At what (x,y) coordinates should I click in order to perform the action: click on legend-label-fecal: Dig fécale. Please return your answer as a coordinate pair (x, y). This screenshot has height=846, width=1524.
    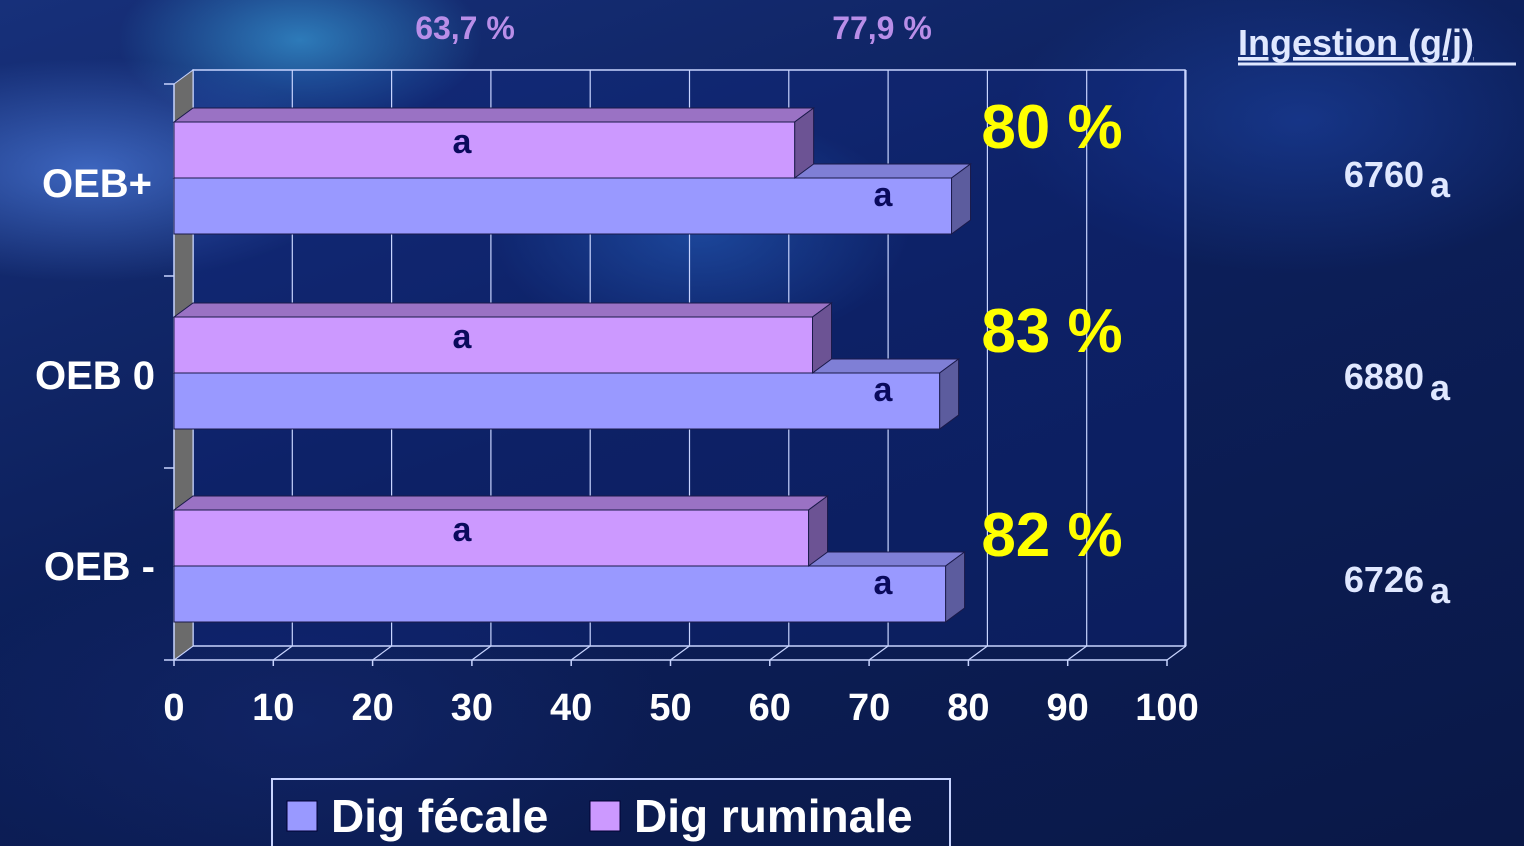
    Looking at the image, I should click on (439, 816).